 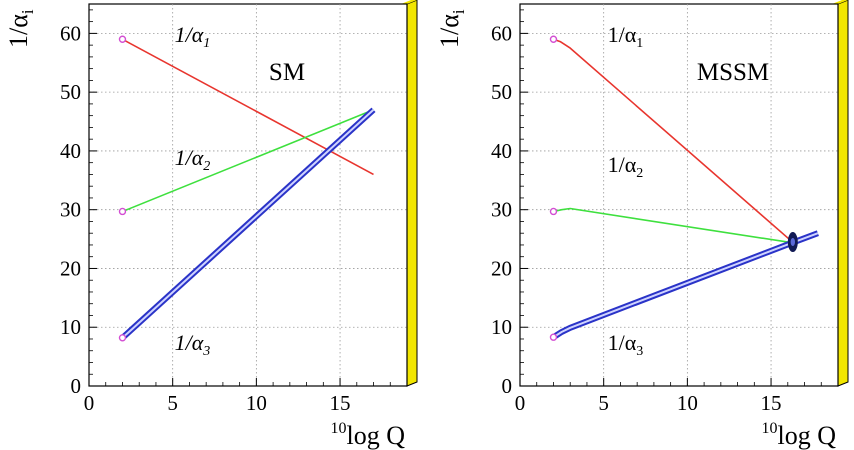 I want to click on model-annotation: MSSM, so click(x=733, y=72).